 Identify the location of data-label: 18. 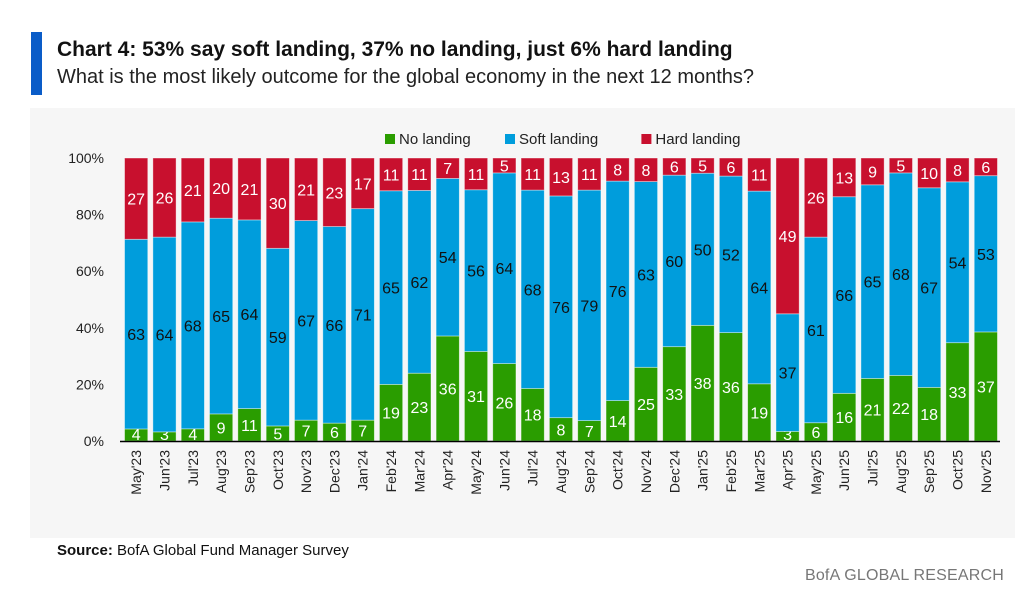
(533, 416).